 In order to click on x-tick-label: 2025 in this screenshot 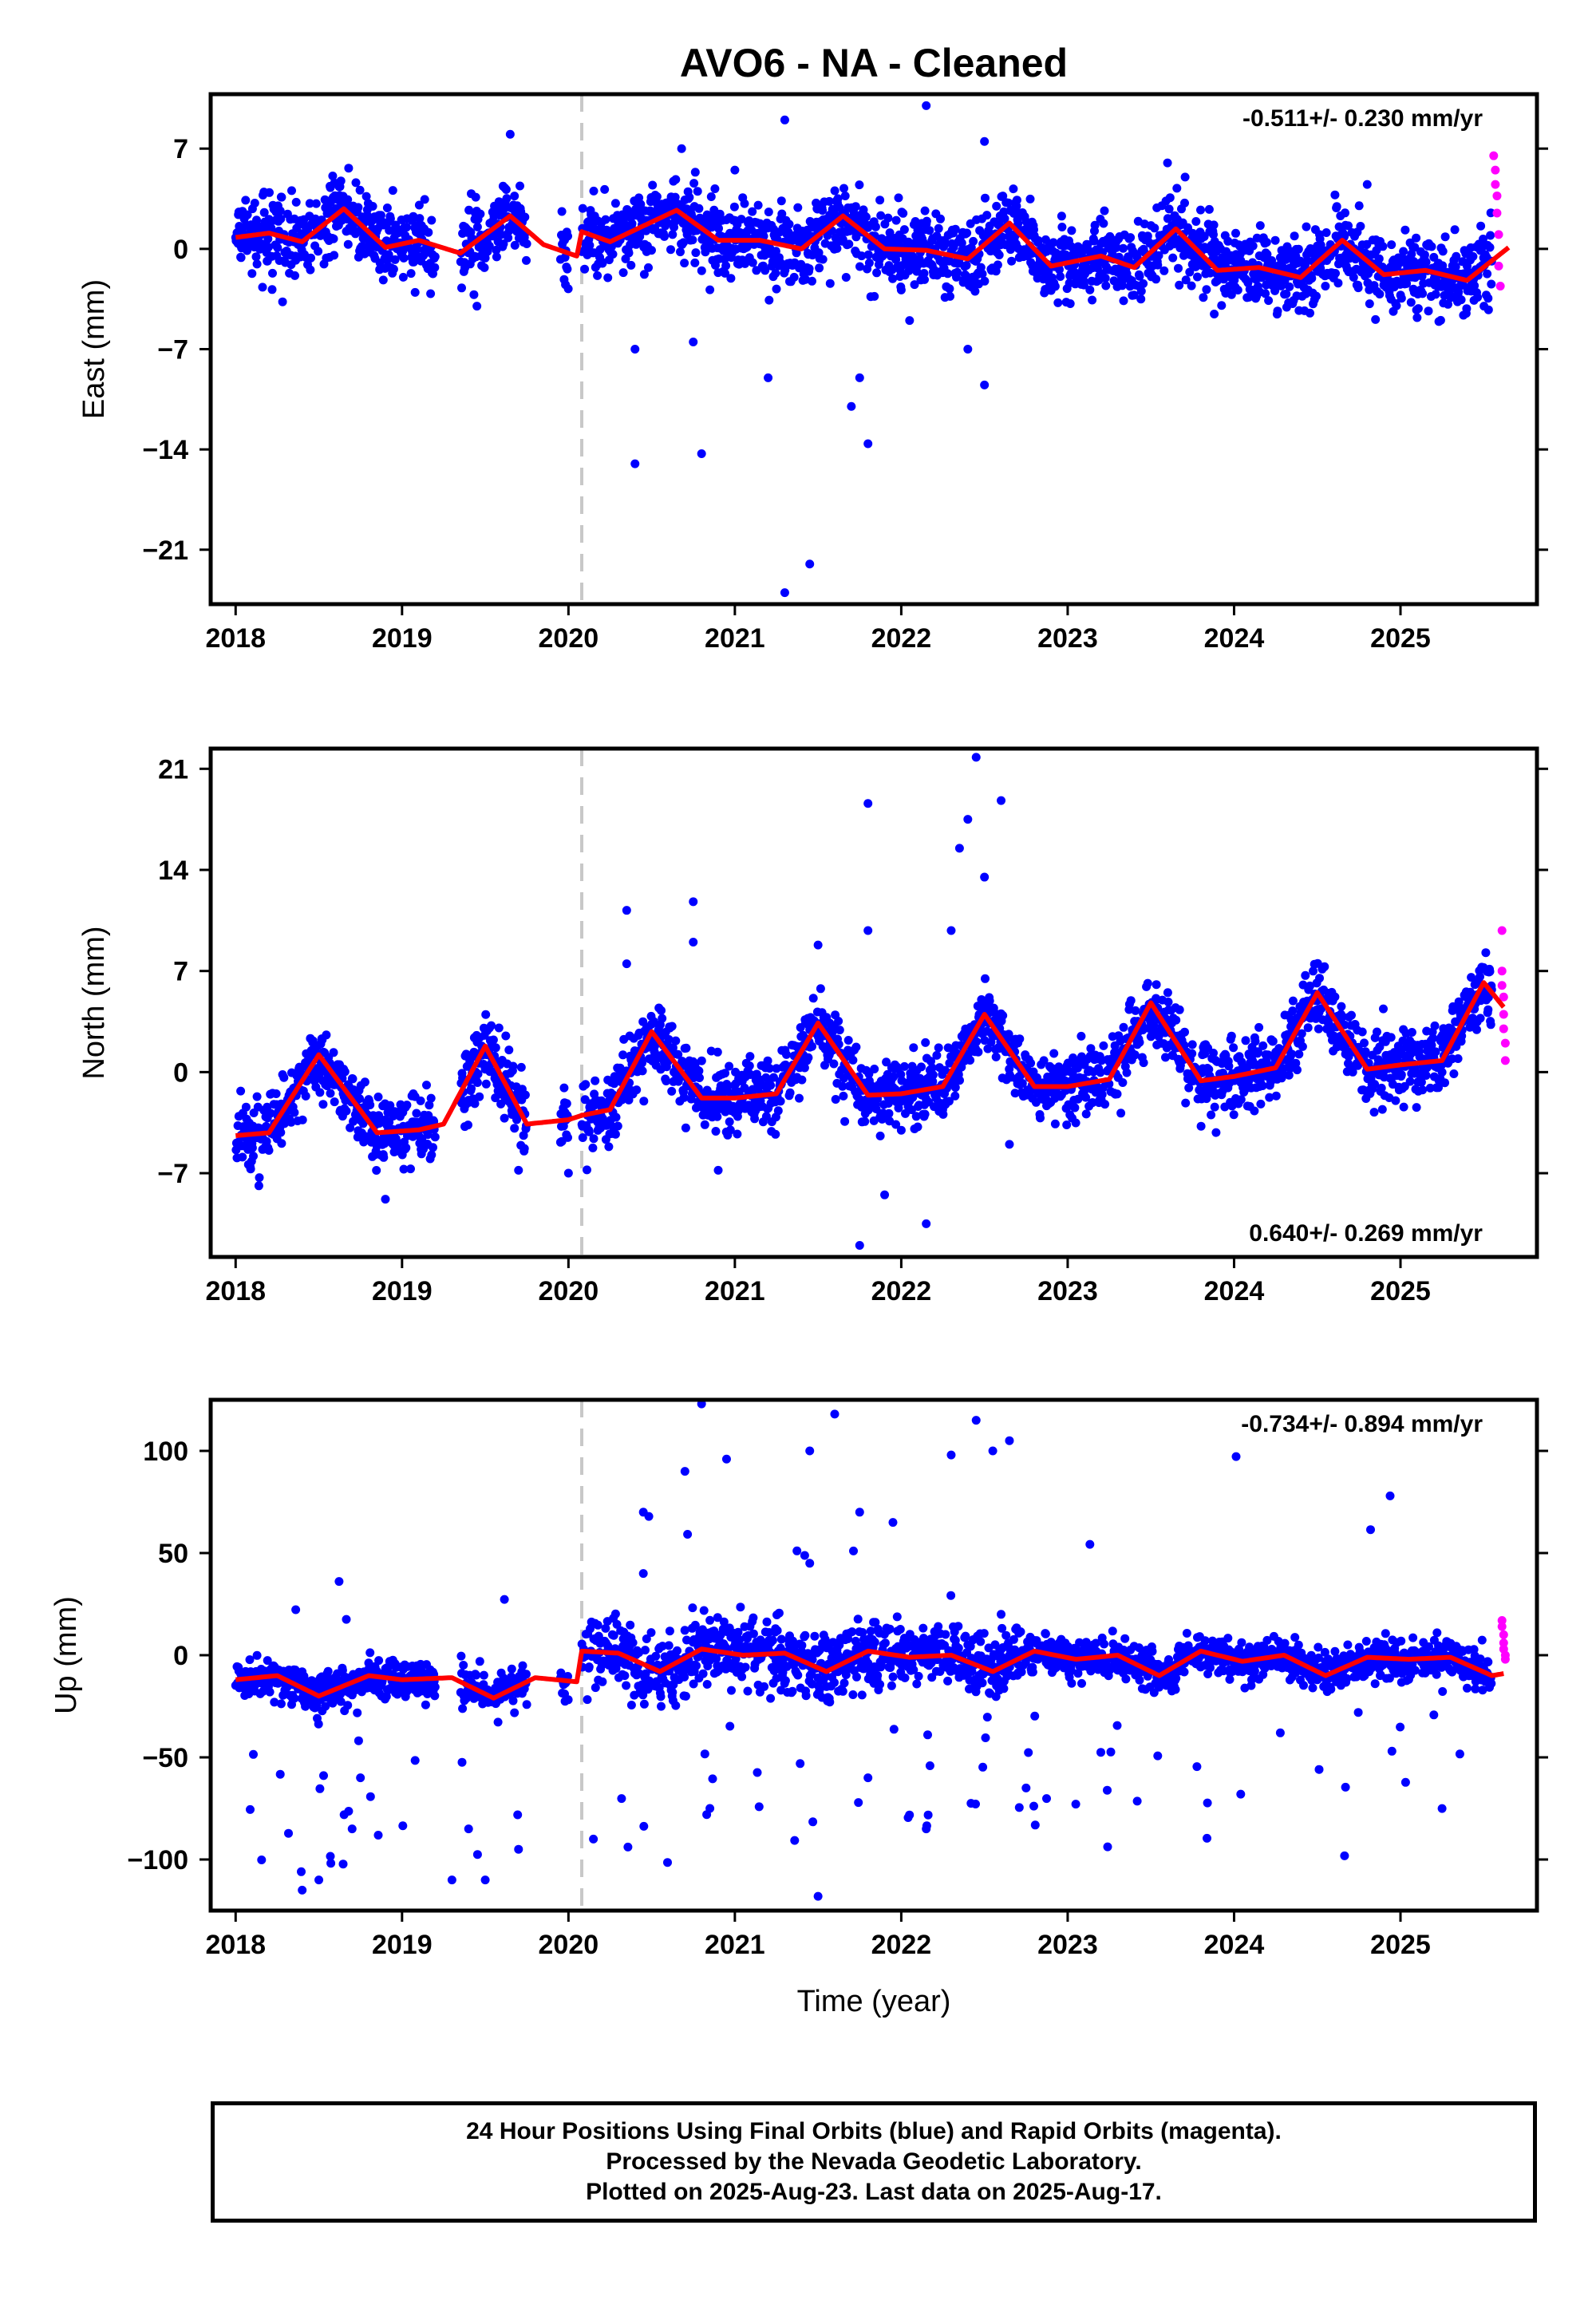, I will do `click(1400, 1291)`.